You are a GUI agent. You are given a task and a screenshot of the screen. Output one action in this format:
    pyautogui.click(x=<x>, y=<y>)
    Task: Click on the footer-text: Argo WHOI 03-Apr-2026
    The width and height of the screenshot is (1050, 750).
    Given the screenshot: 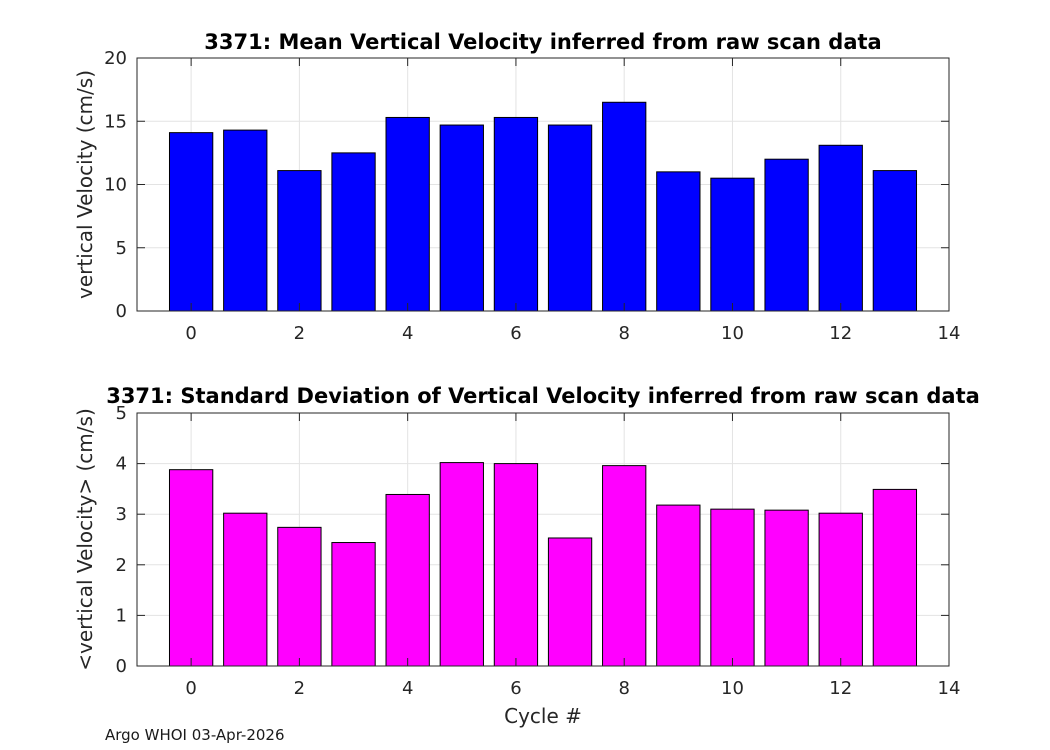 What is the action you would take?
    pyautogui.click(x=195, y=735)
    